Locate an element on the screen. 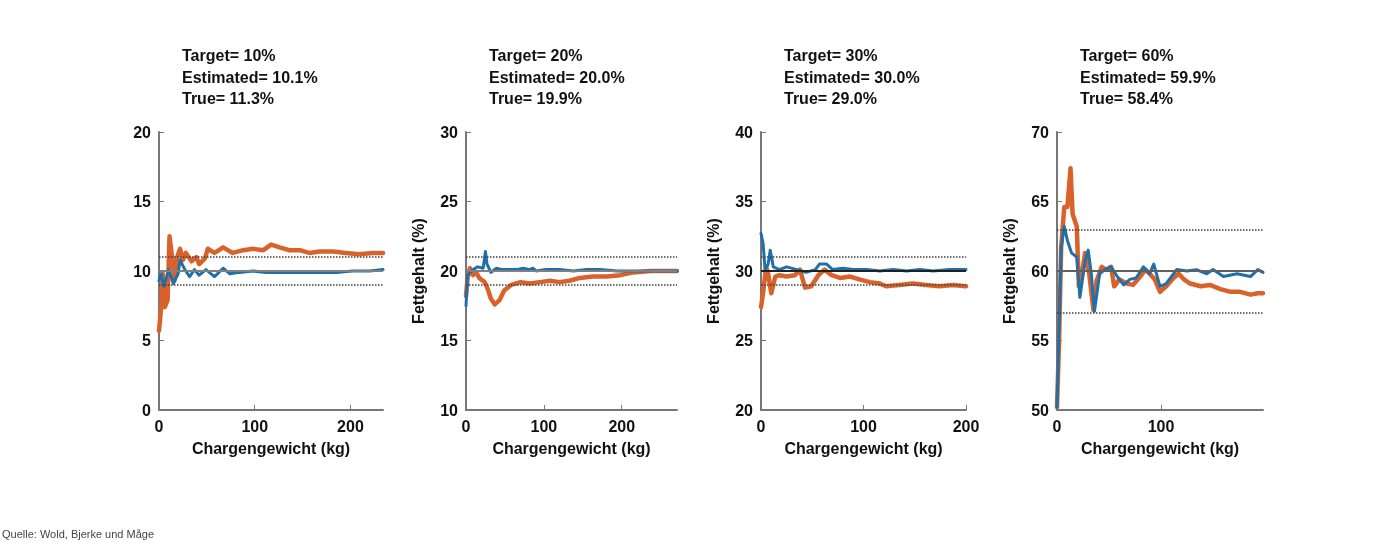  source-note: Quelle: Wold, Bjerke und Måge is located at coordinates (78, 533).